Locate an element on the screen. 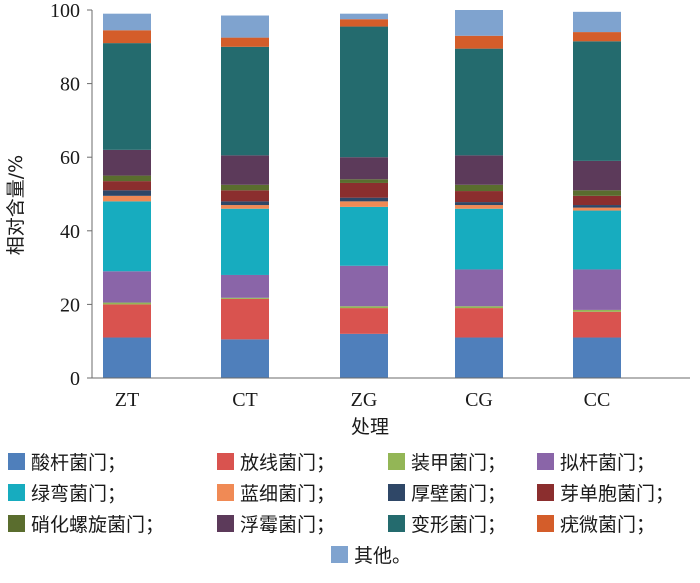 The width and height of the screenshot is (700, 583). x-tick-label: ZG is located at coordinates (364, 400).